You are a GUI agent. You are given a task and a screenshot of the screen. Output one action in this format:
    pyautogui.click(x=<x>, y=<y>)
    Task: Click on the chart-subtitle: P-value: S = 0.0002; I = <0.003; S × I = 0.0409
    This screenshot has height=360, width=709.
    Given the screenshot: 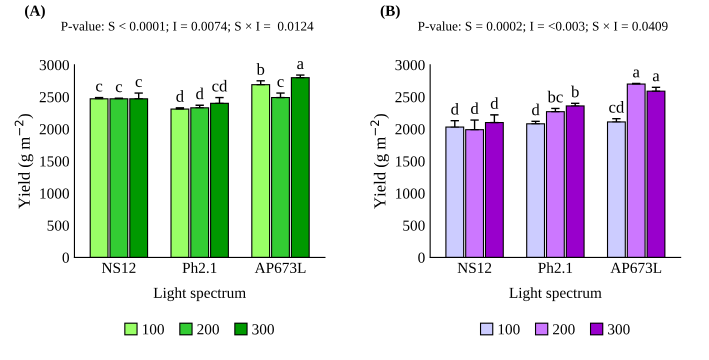 What is the action you would take?
    pyautogui.click(x=543, y=26)
    